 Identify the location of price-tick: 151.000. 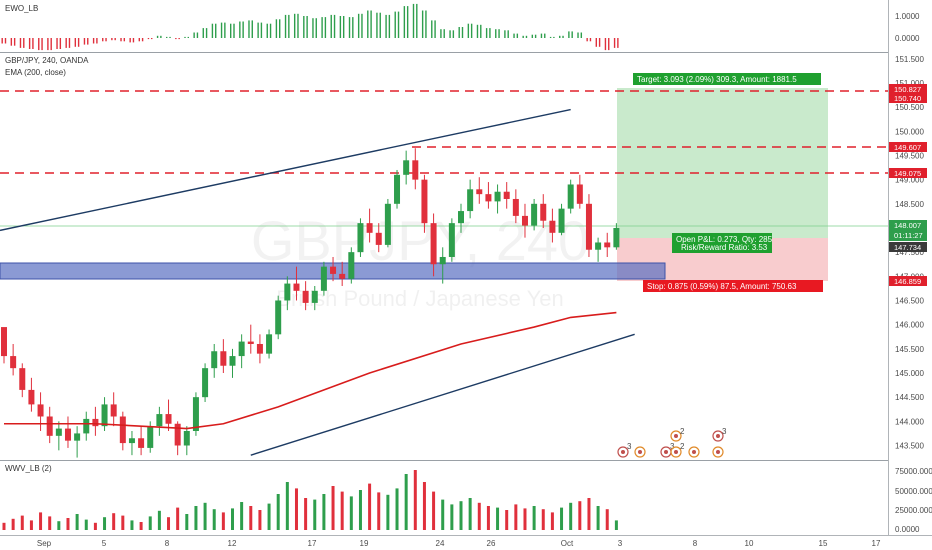
(909, 83).